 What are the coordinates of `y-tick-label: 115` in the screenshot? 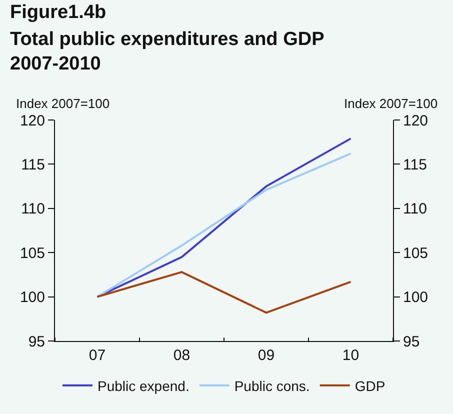 It's located at (33, 165).